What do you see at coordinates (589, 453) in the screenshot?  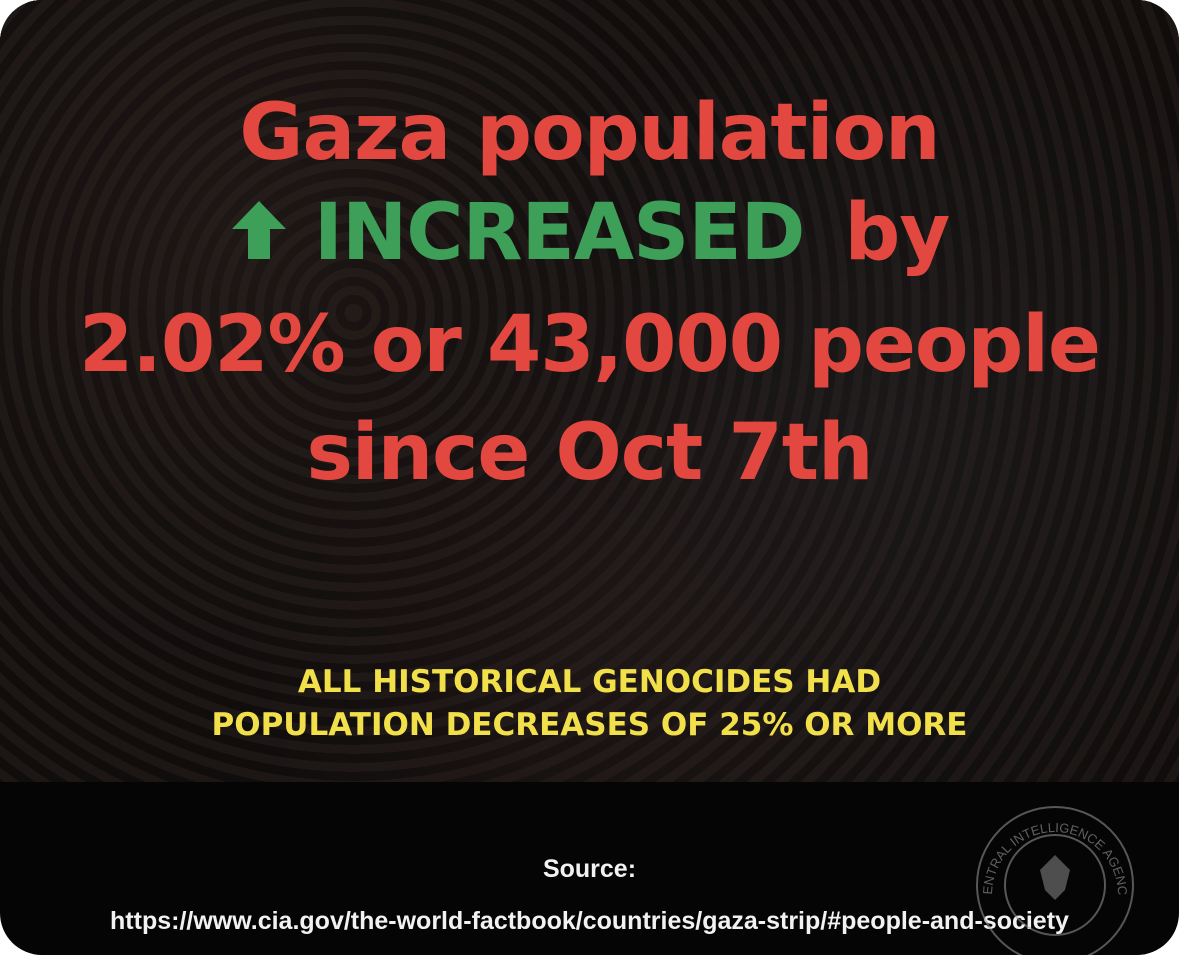 I see `headline-line: since Oct 7th` at bounding box center [589, 453].